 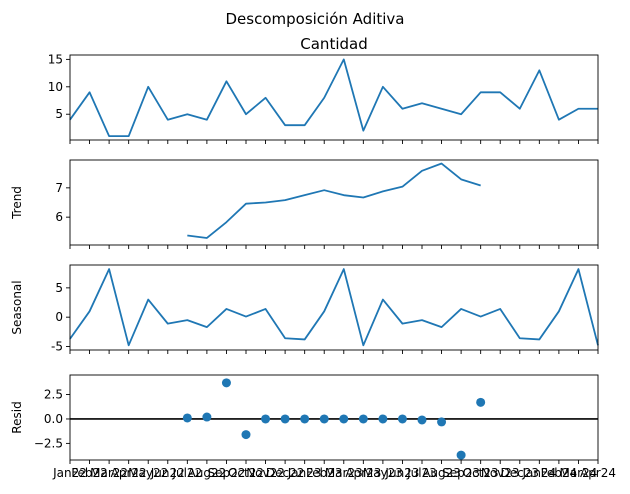 I want to click on y-tick-label: 0.0, so click(x=53, y=419).